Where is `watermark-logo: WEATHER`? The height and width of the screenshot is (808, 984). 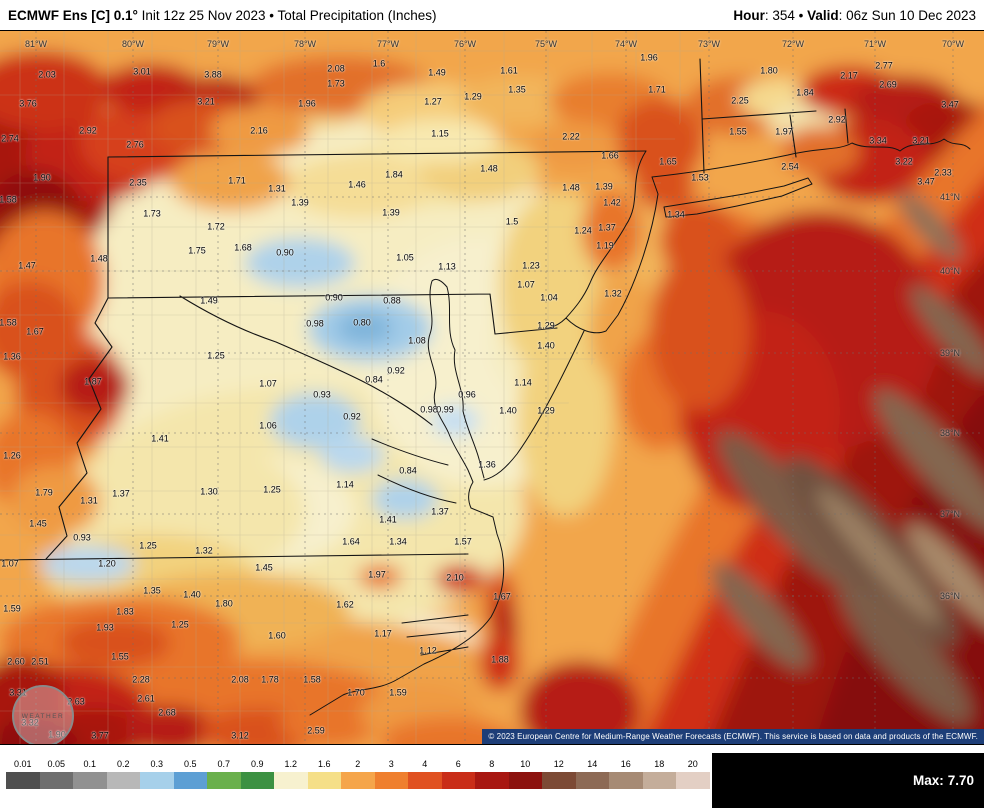 watermark-logo: WEATHER is located at coordinates (43, 714).